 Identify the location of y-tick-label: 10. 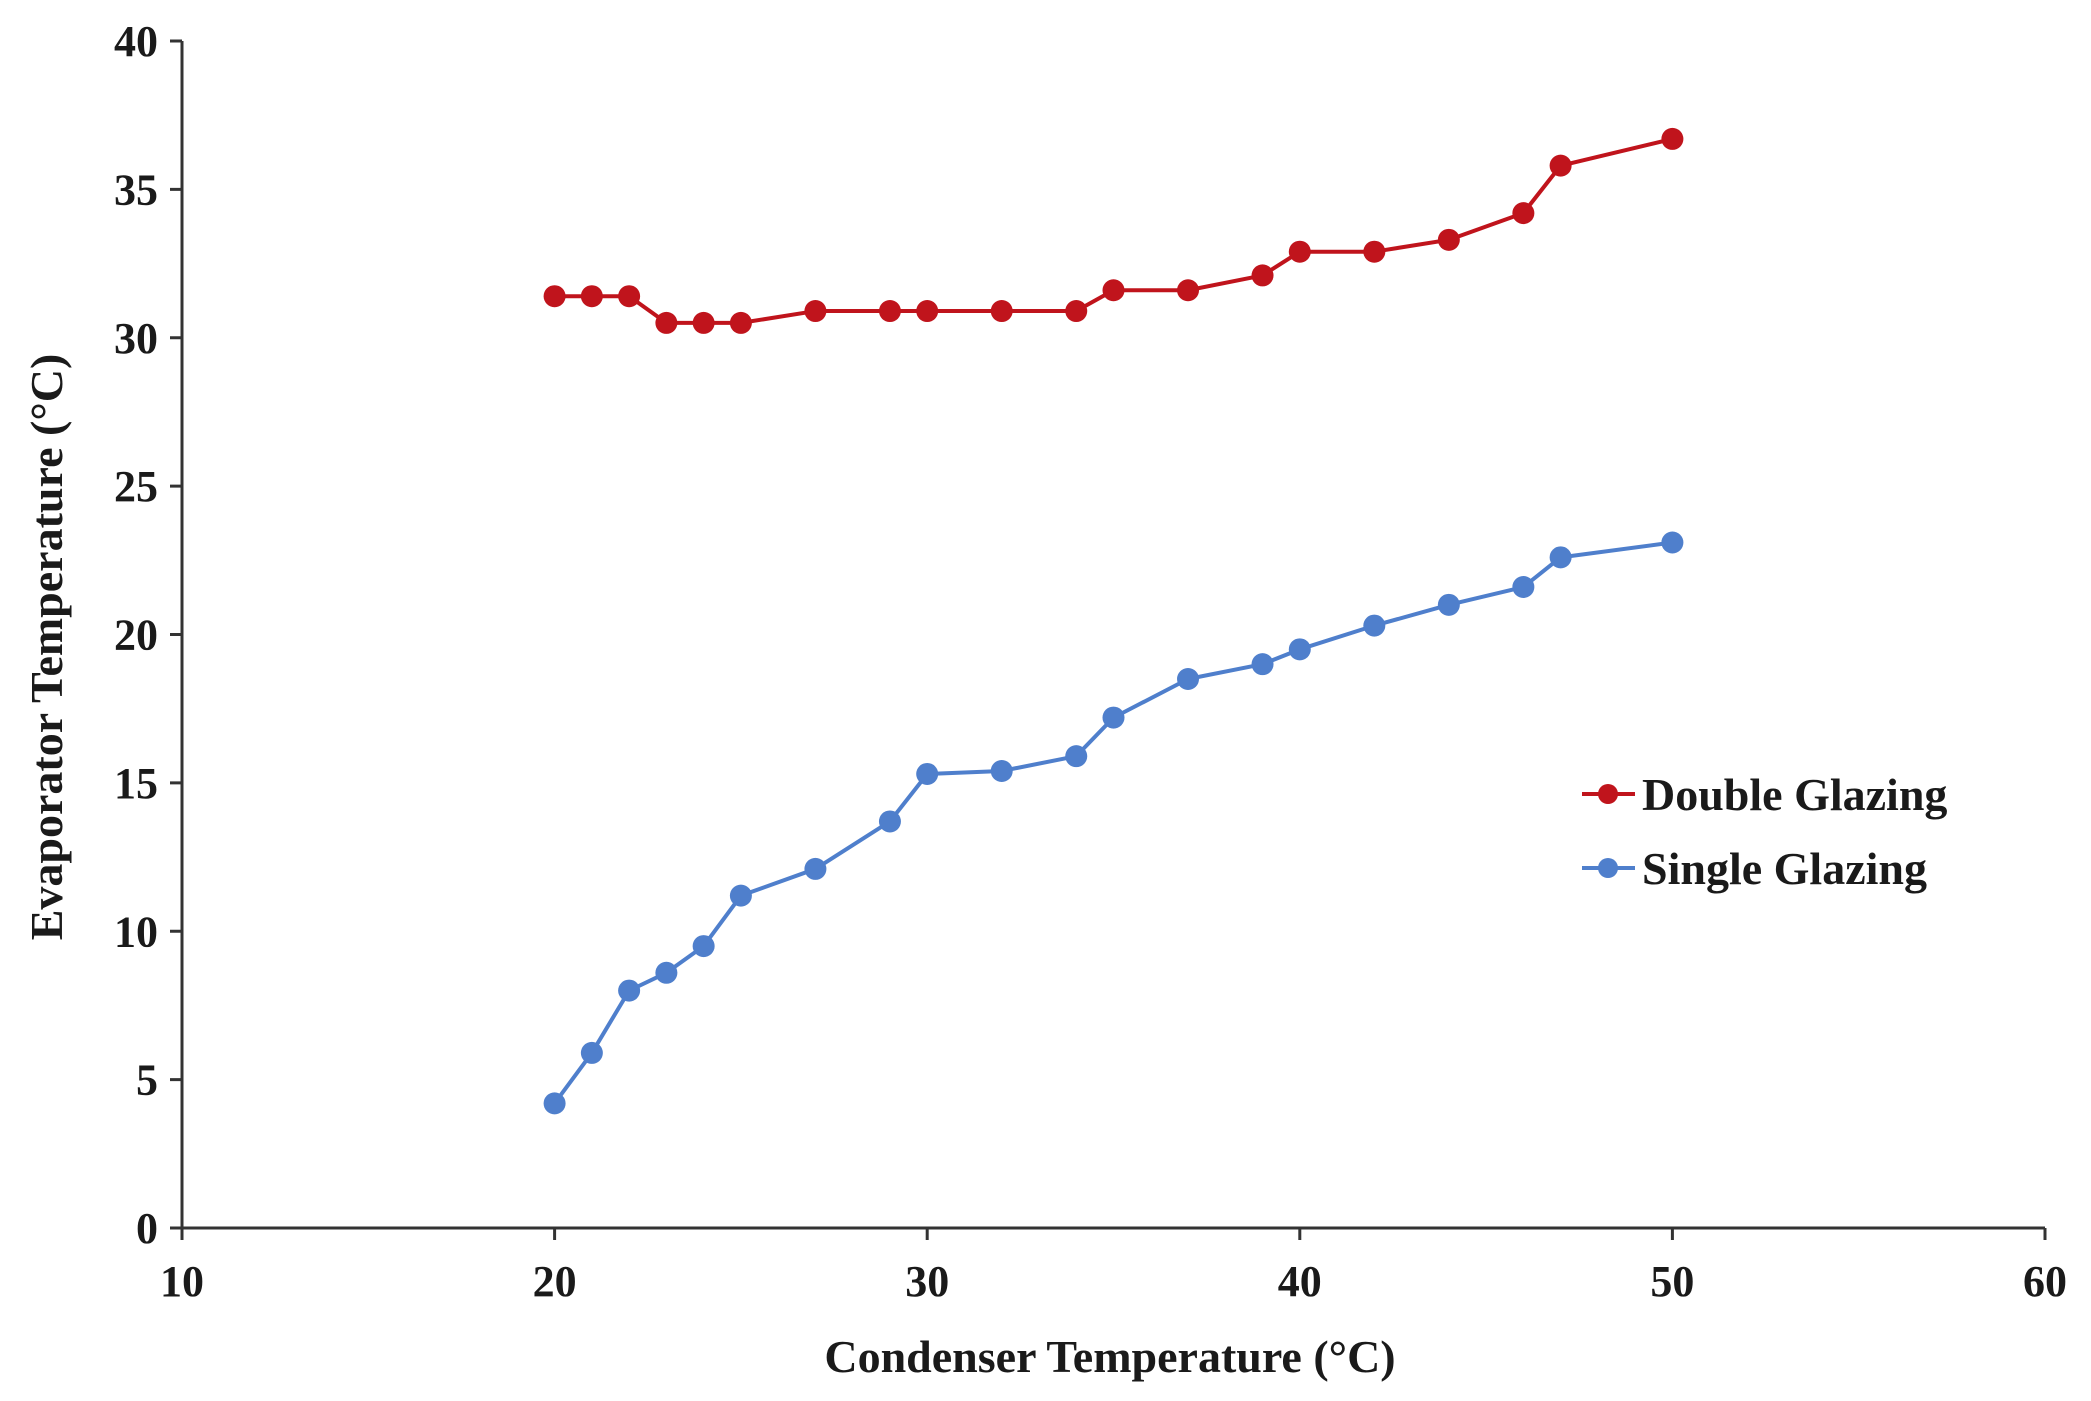
(136, 931).